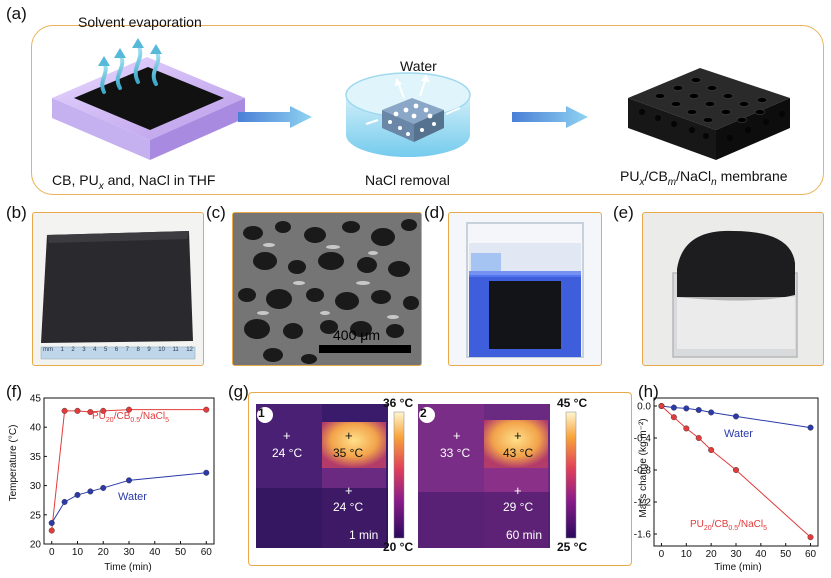 This screenshot has width=831, height=578. I want to click on thermal-reading: 43 °C, so click(518, 453).